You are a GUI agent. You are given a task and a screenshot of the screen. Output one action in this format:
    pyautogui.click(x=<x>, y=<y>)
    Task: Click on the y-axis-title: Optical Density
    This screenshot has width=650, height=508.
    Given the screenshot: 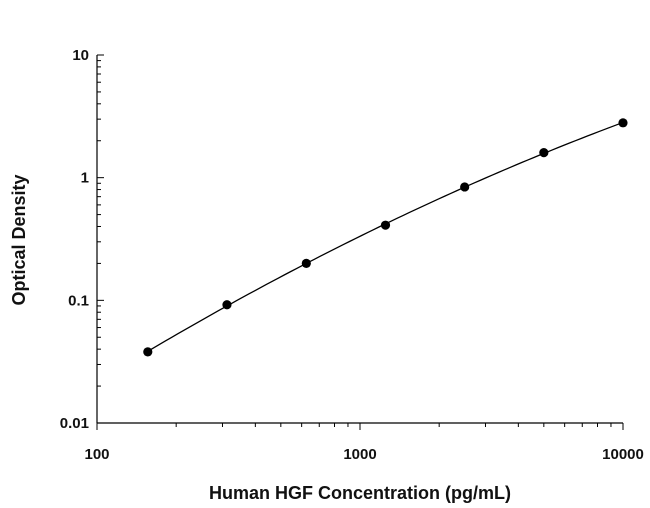 What is the action you would take?
    pyautogui.click(x=19, y=239)
    